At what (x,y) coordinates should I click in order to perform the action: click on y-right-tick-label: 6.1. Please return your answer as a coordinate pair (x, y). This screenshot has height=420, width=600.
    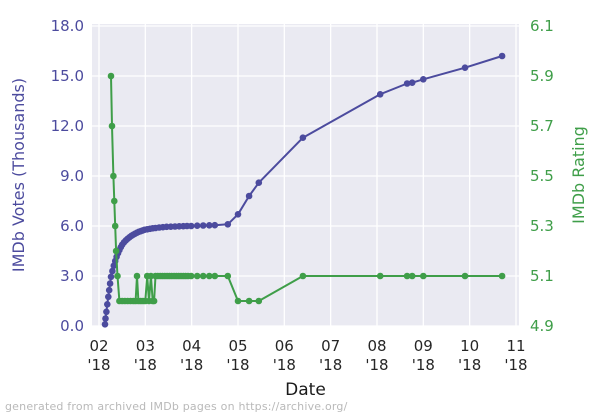
    Looking at the image, I should click on (542, 26).